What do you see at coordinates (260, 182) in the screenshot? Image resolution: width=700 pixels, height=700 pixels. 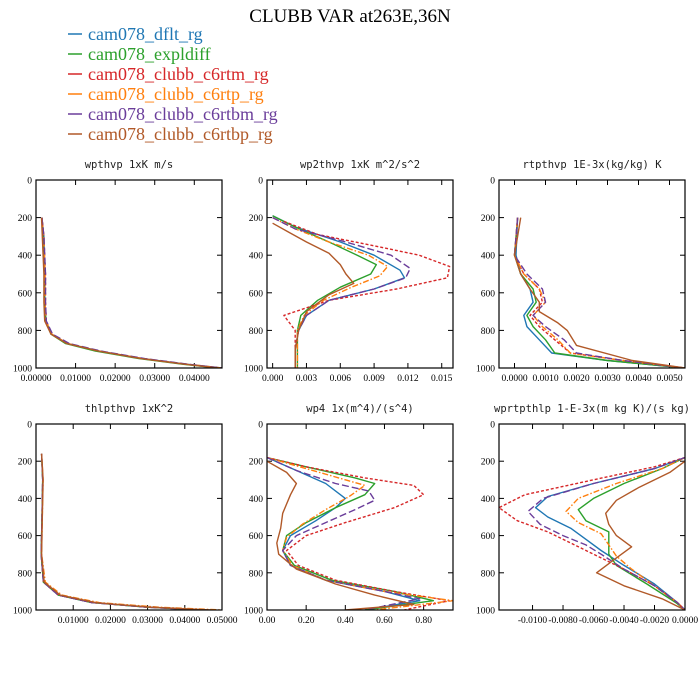 I see `ytick-label-1-0: 0` at bounding box center [260, 182].